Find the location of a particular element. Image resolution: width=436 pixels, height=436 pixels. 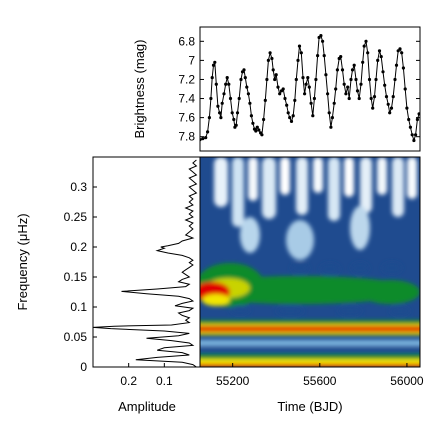

amplitude-x-ticks: 0.2 0.1 is located at coordinates (146, 375).